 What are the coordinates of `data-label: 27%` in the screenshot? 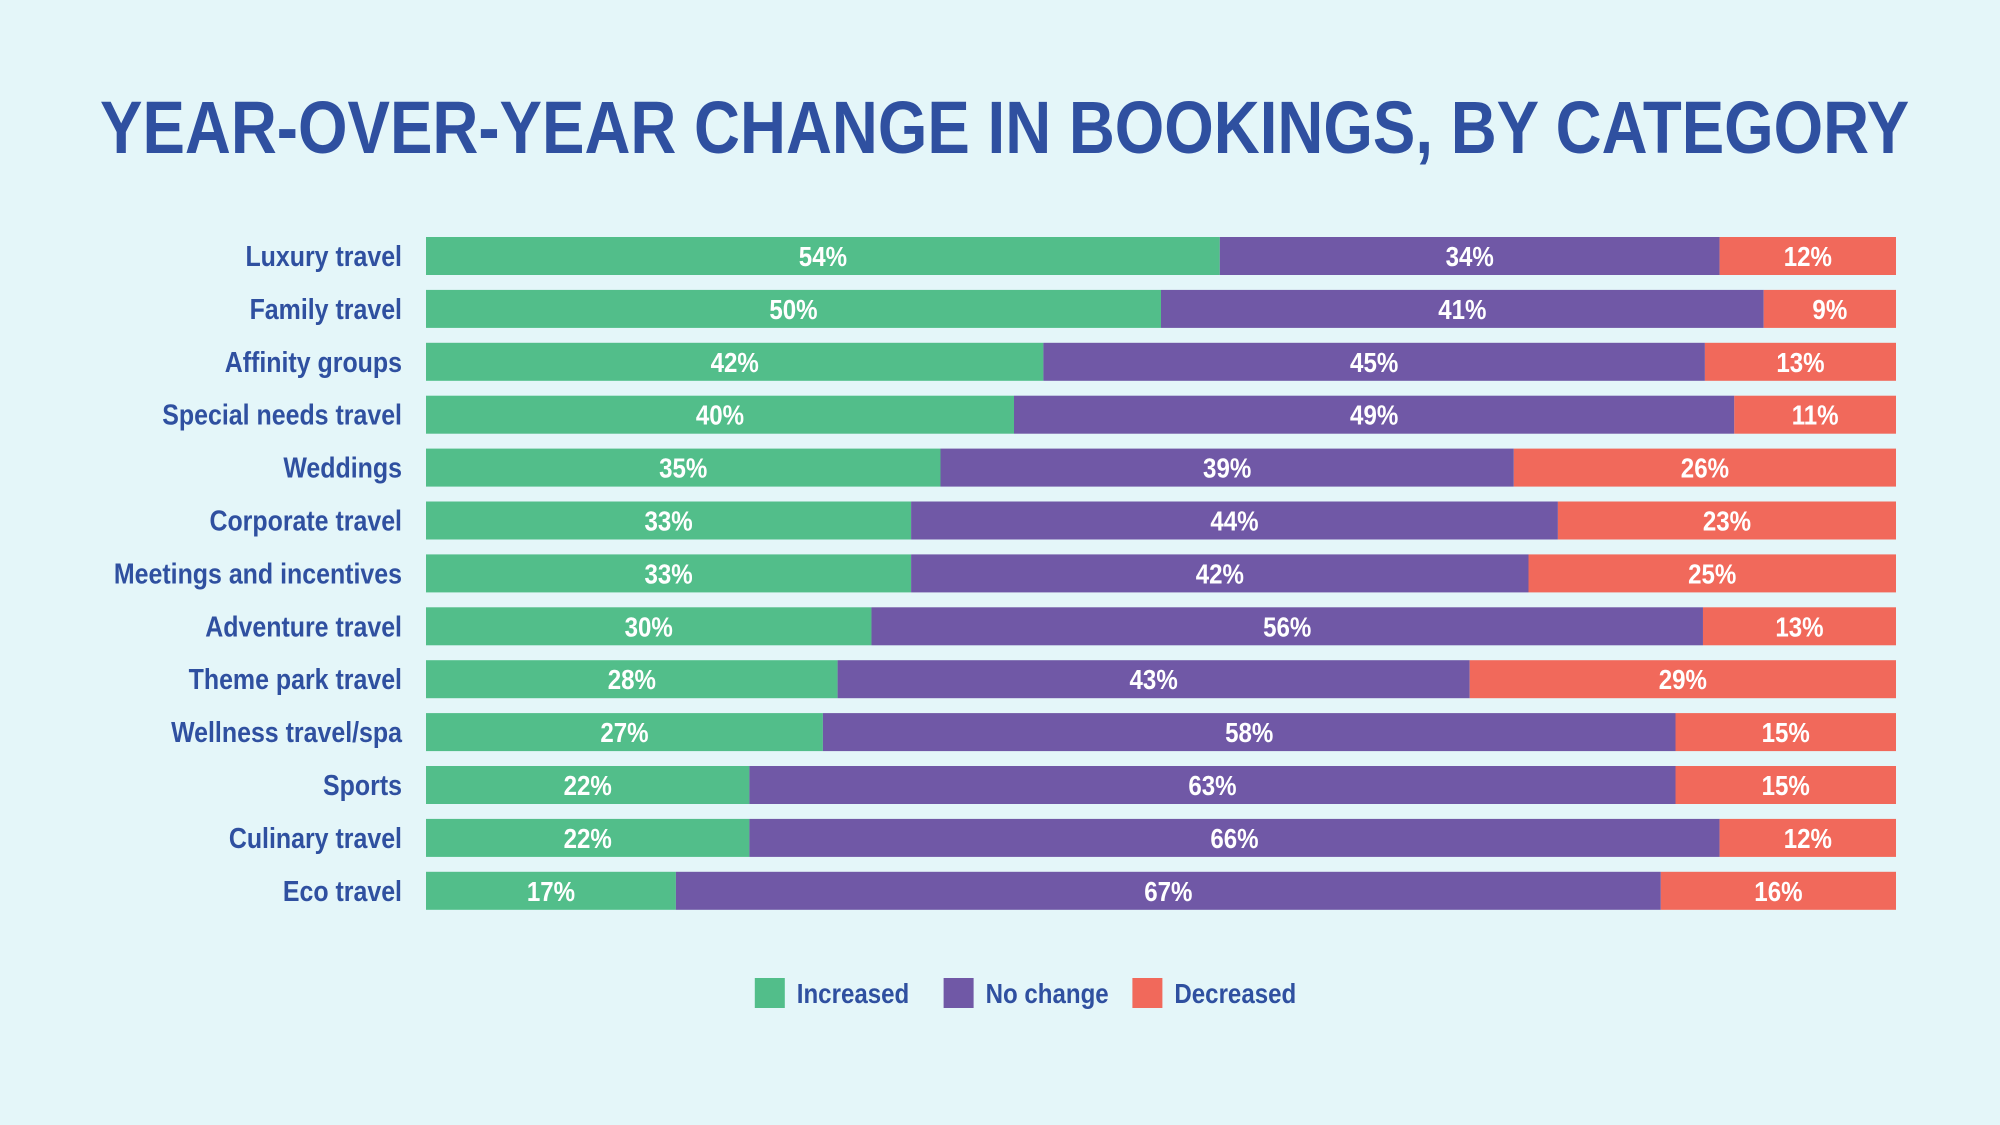 It's located at (624, 732).